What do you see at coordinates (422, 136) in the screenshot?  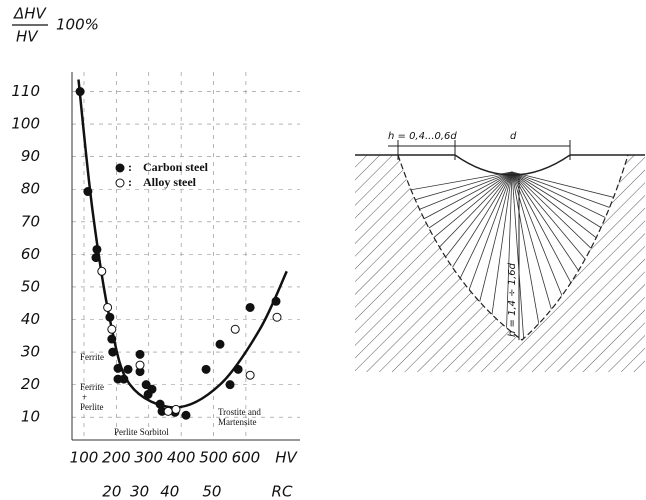 I see `diagram-label: h = 0,4...0,6d` at bounding box center [422, 136].